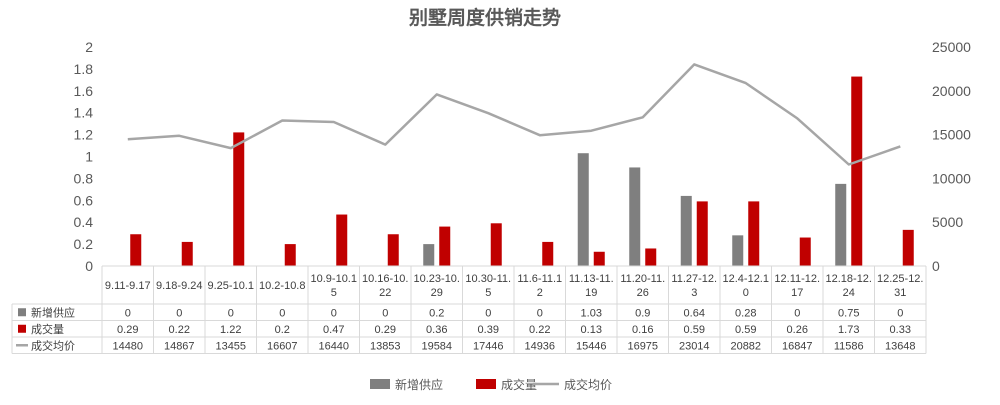 Image resolution: width=1000 pixels, height=405 pixels. I want to click on x-tick-label: 9.18-9.24, so click(179, 286).